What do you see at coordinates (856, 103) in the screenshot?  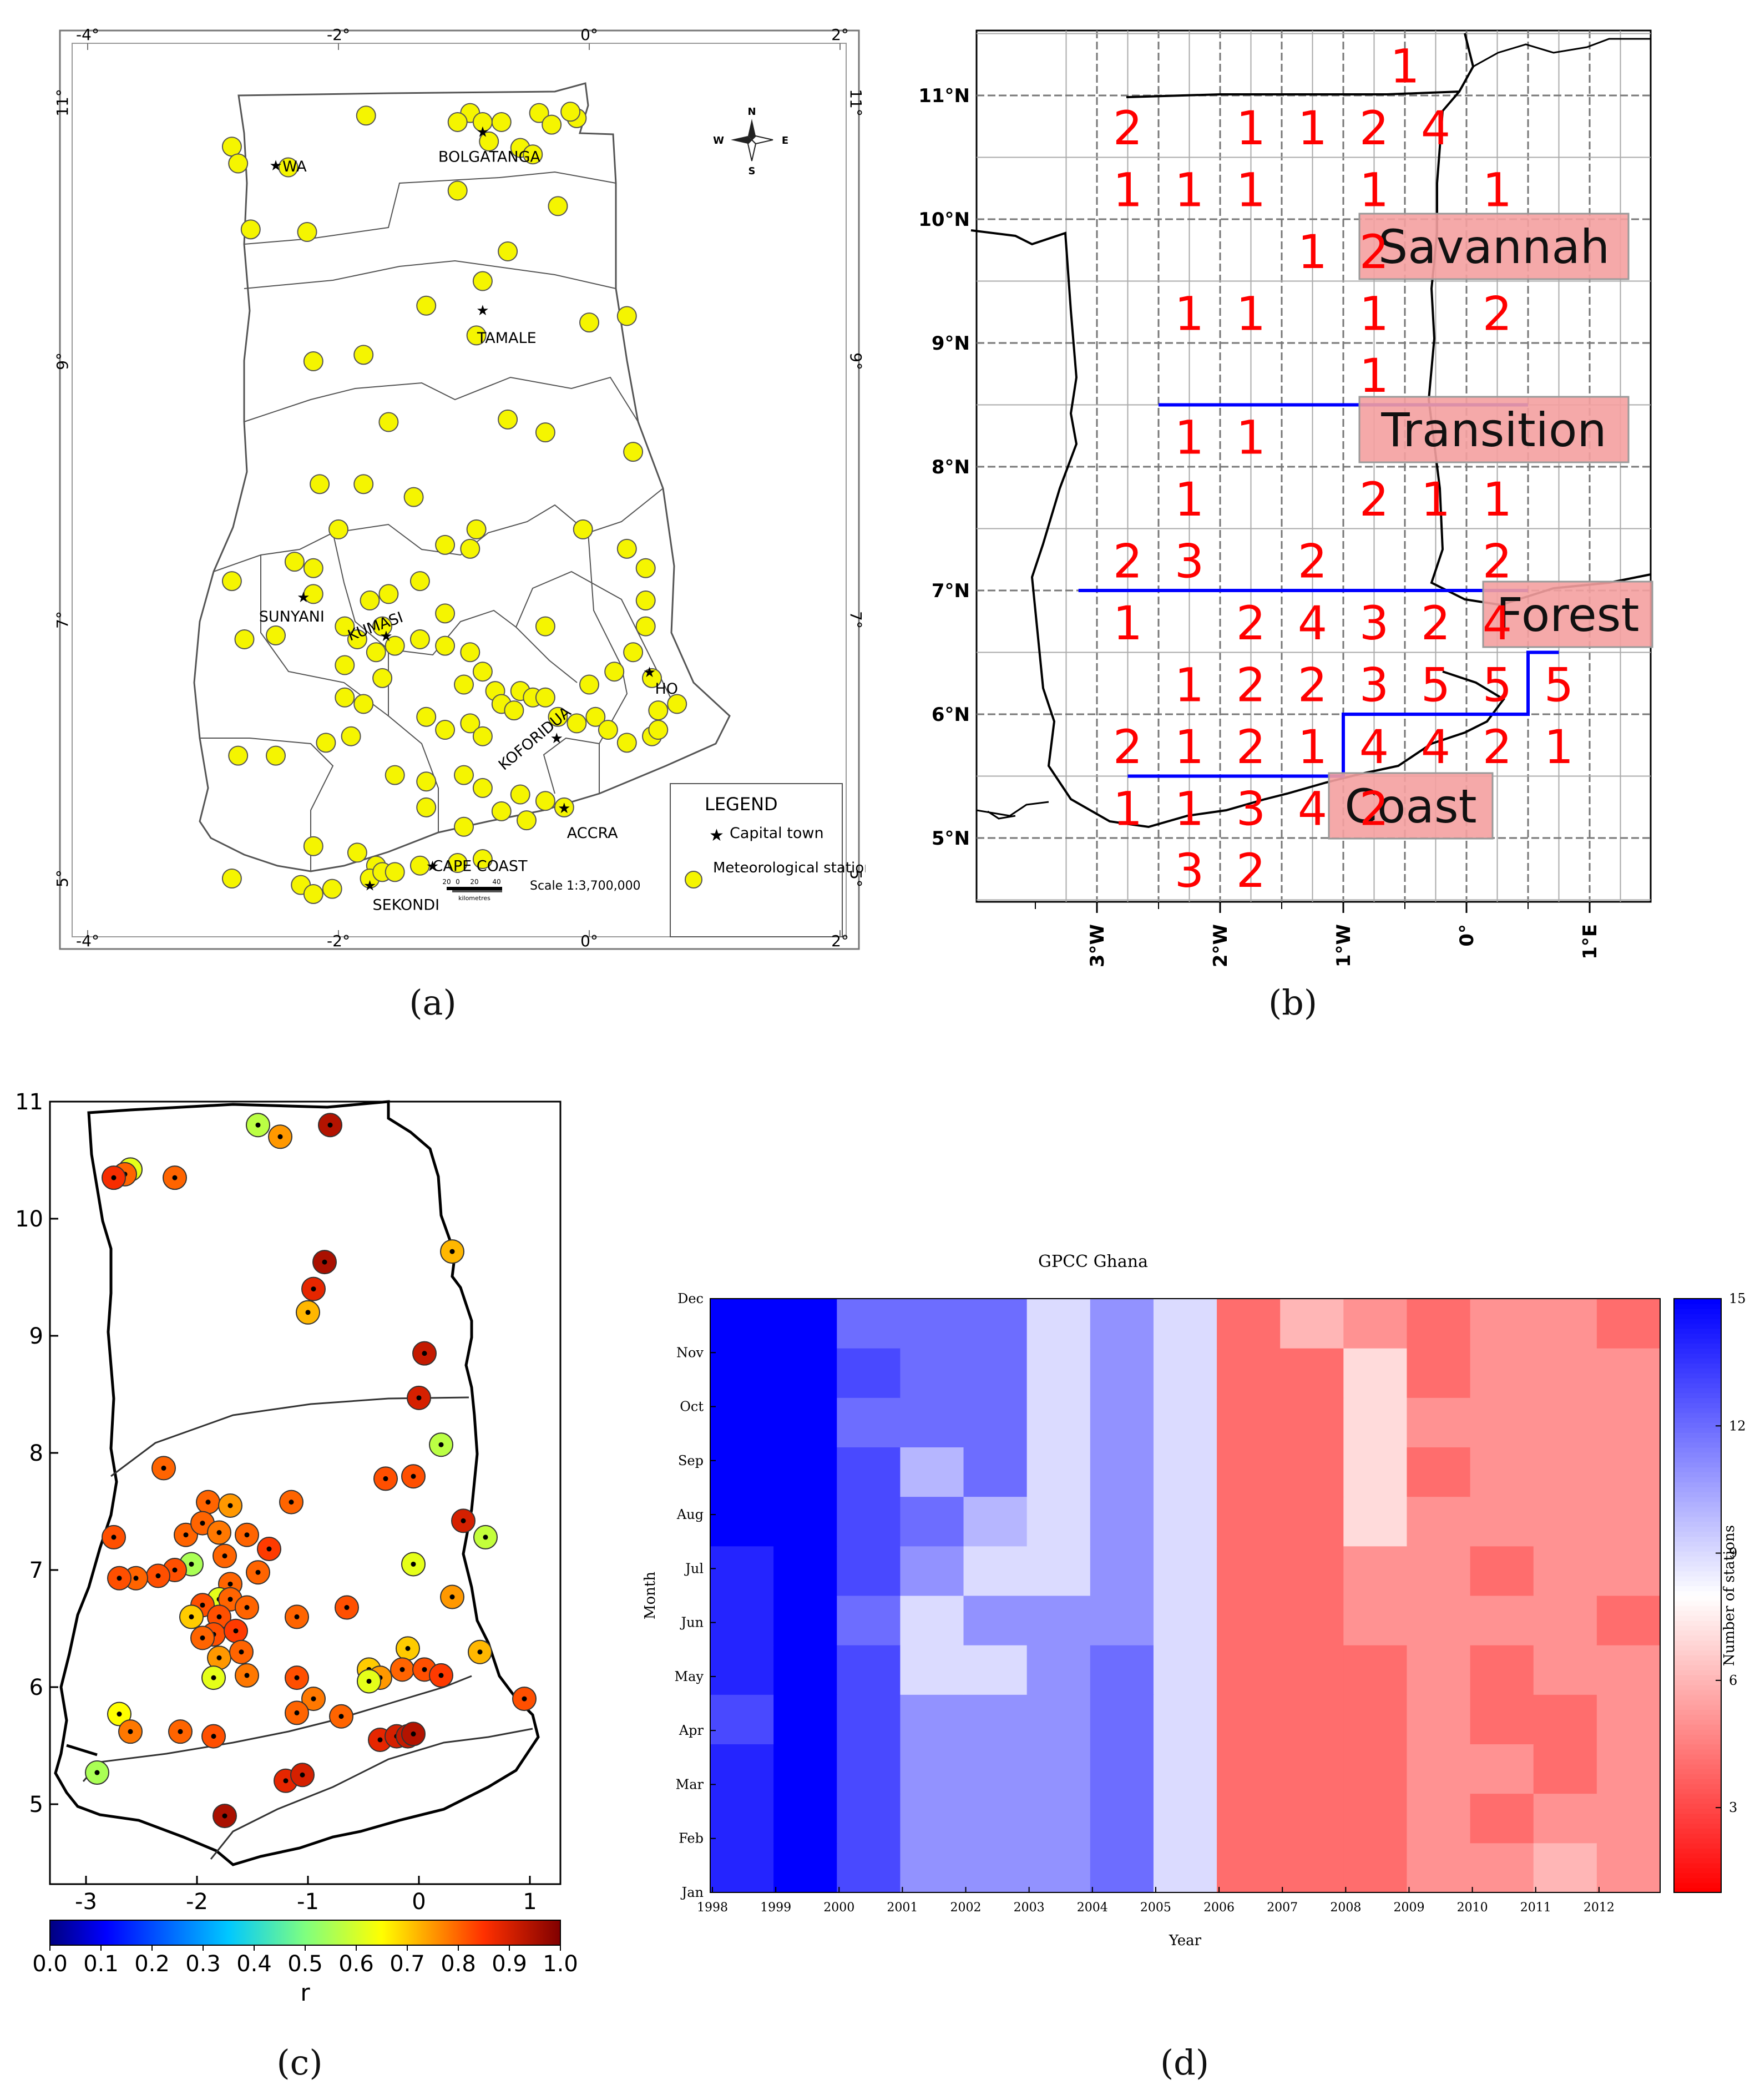 I see `a-right-tick: 11°` at bounding box center [856, 103].